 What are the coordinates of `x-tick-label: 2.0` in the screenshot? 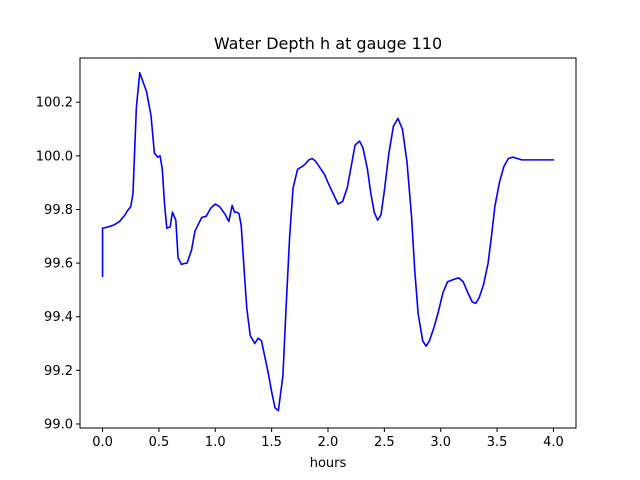 It's located at (328, 442).